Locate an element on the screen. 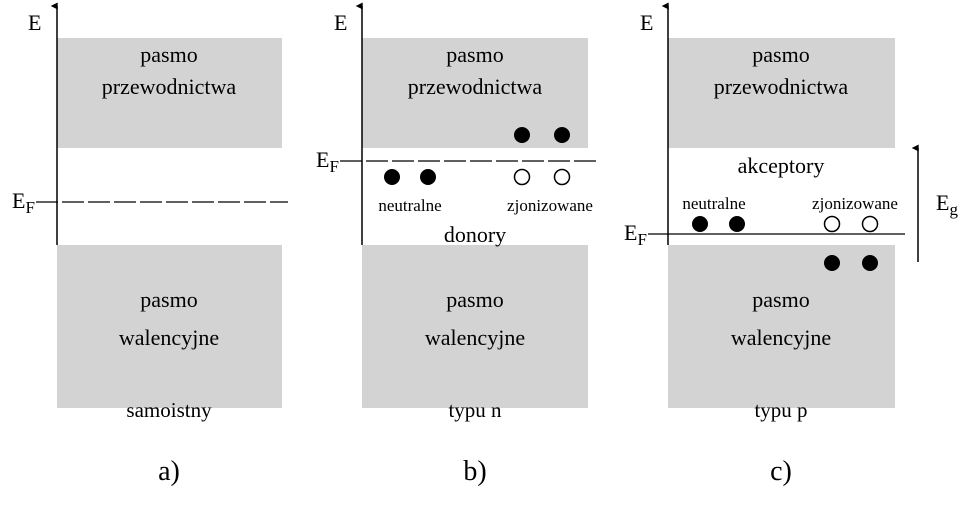  panel-letter: b) is located at coordinates (474, 471).